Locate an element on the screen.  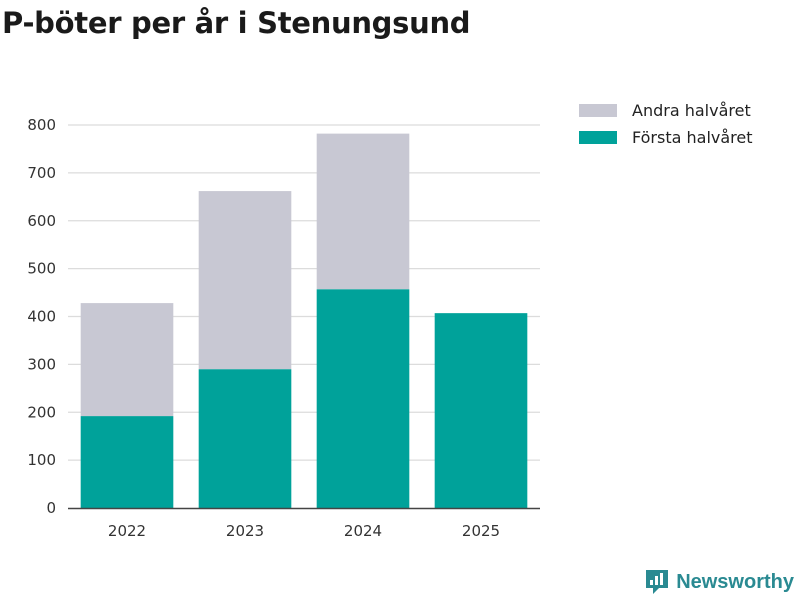
bar-2023-forsta-halvaret is located at coordinates (245, 438).